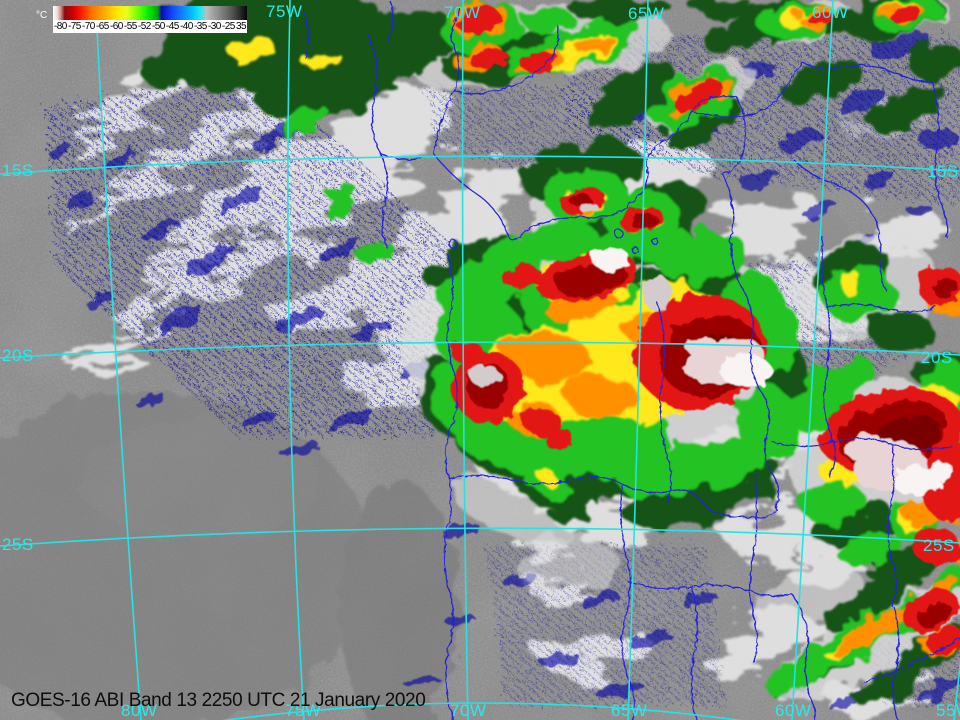  What do you see at coordinates (116, 26) in the screenshot?
I see `colorbar-tick: -60` at bounding box center [116, 26].